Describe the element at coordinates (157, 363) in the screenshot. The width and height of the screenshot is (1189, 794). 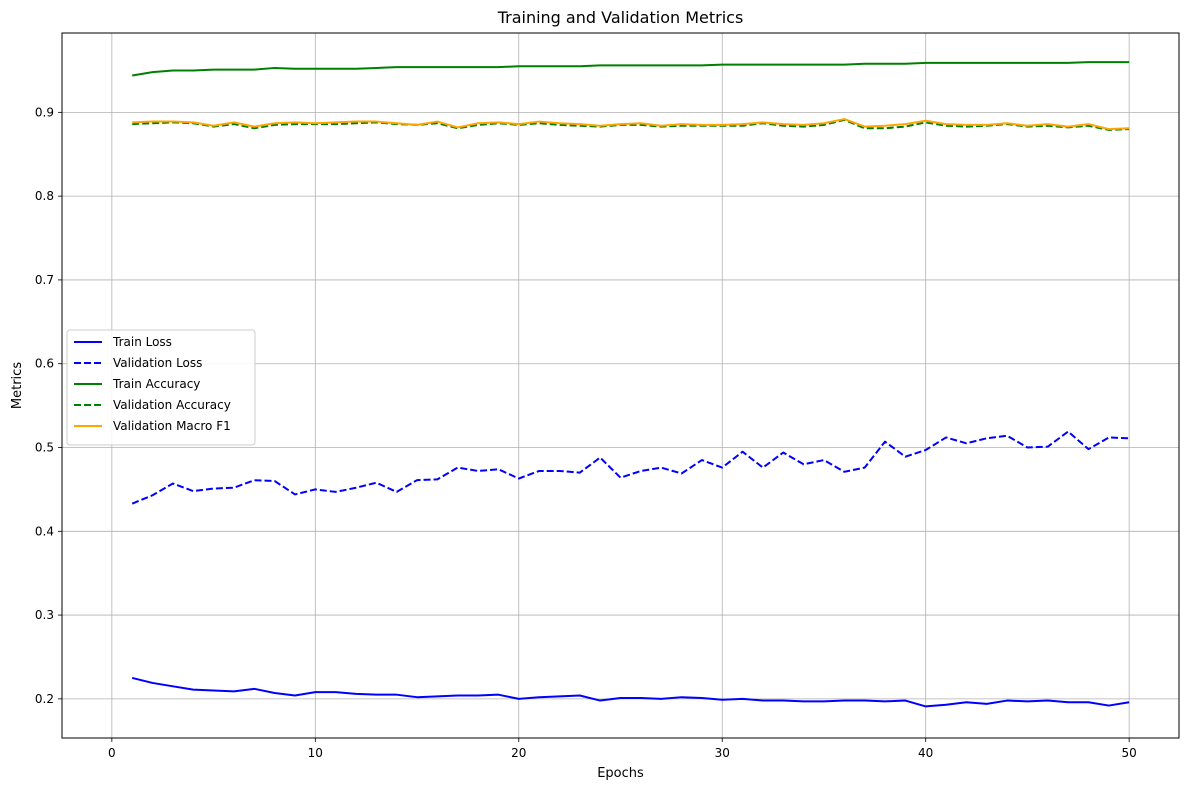
I see `legend-label: Validation Loss` at that location.